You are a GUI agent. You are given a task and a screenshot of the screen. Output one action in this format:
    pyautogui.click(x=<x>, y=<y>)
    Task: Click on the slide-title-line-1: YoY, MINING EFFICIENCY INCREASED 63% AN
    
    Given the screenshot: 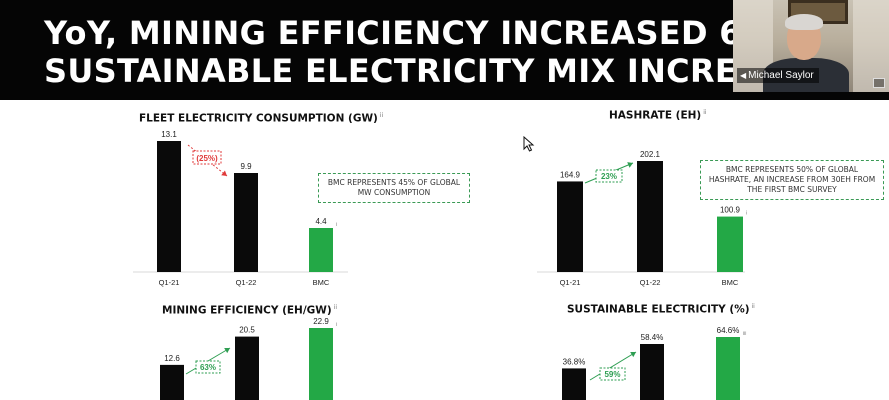 What is the action you would take?
    pyautogui.click(x=452, y=33)
    